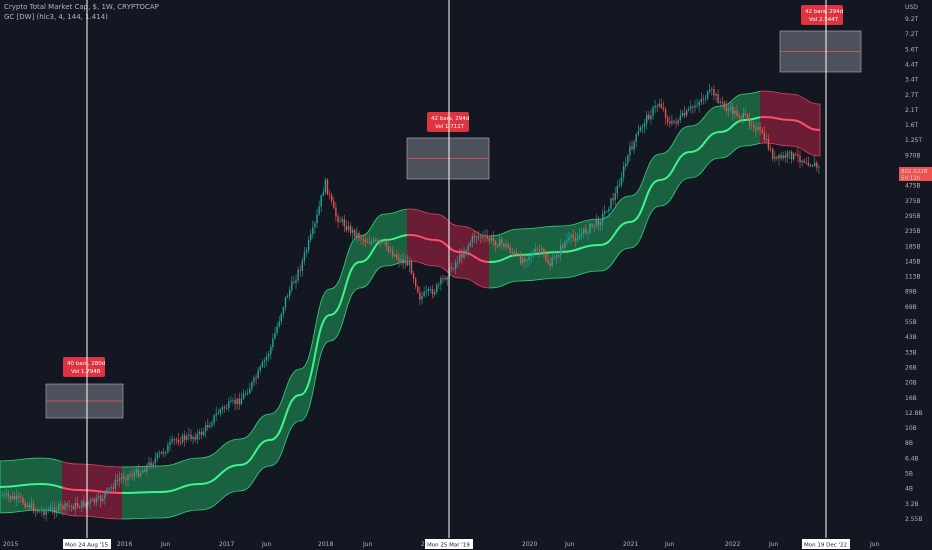 This screenshot has height=550, width=932. Describe the element at coordinates (450, 127) in the screenshot. I see `measure-volume: Vol 1.711T` at that location.